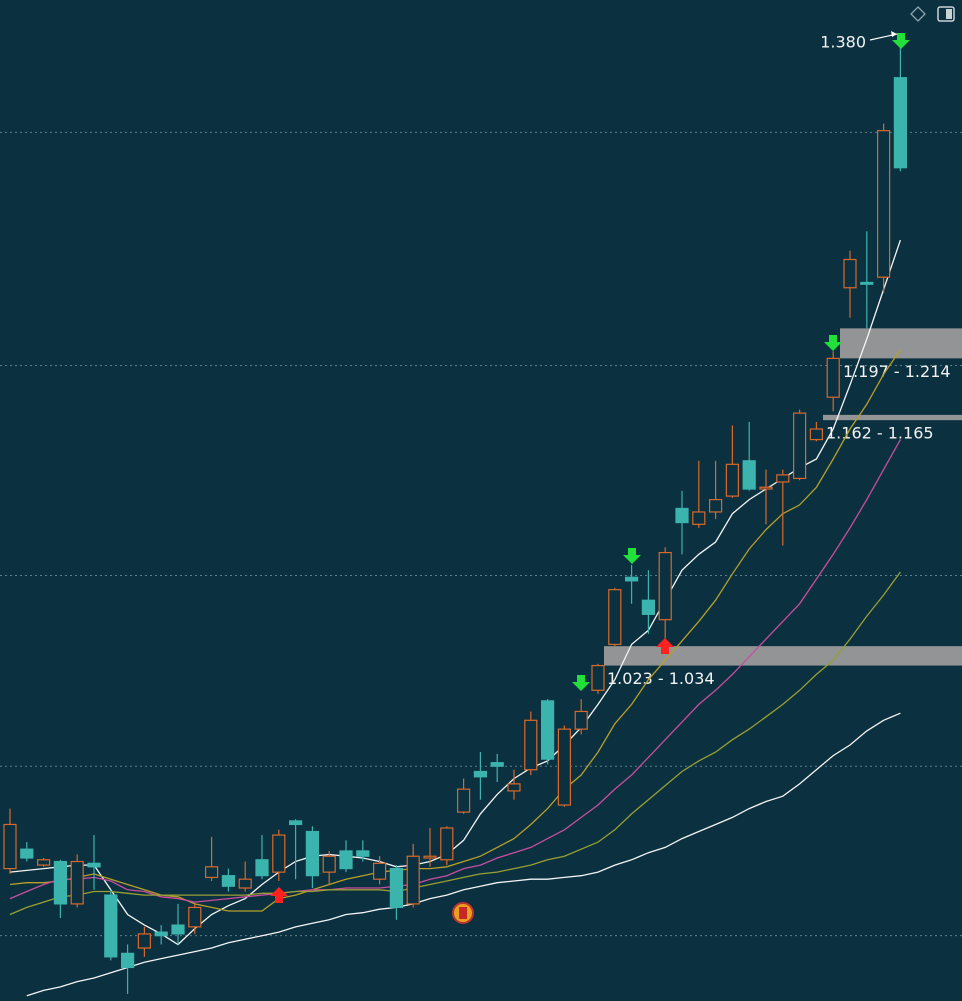 This screenshot has width=962, height=1001. I want to click on toolbar-icons, so click(932, 14).